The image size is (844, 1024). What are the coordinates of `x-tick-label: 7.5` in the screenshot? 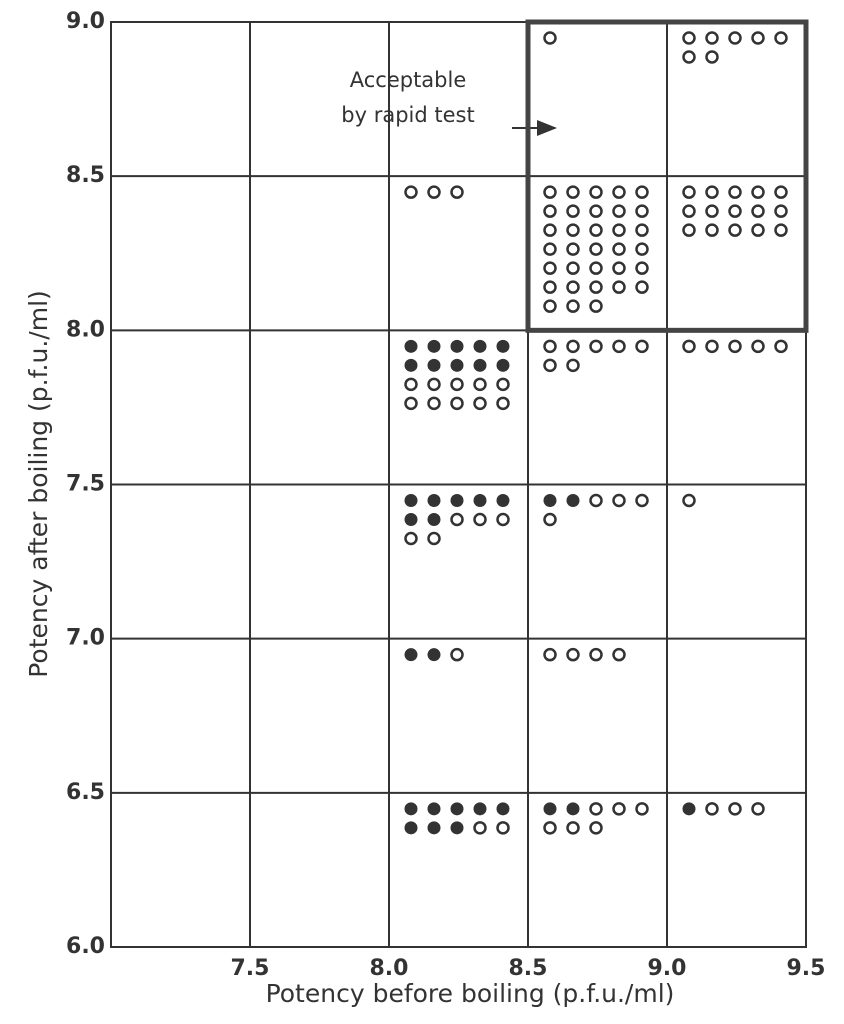 It's located at (250, 968).